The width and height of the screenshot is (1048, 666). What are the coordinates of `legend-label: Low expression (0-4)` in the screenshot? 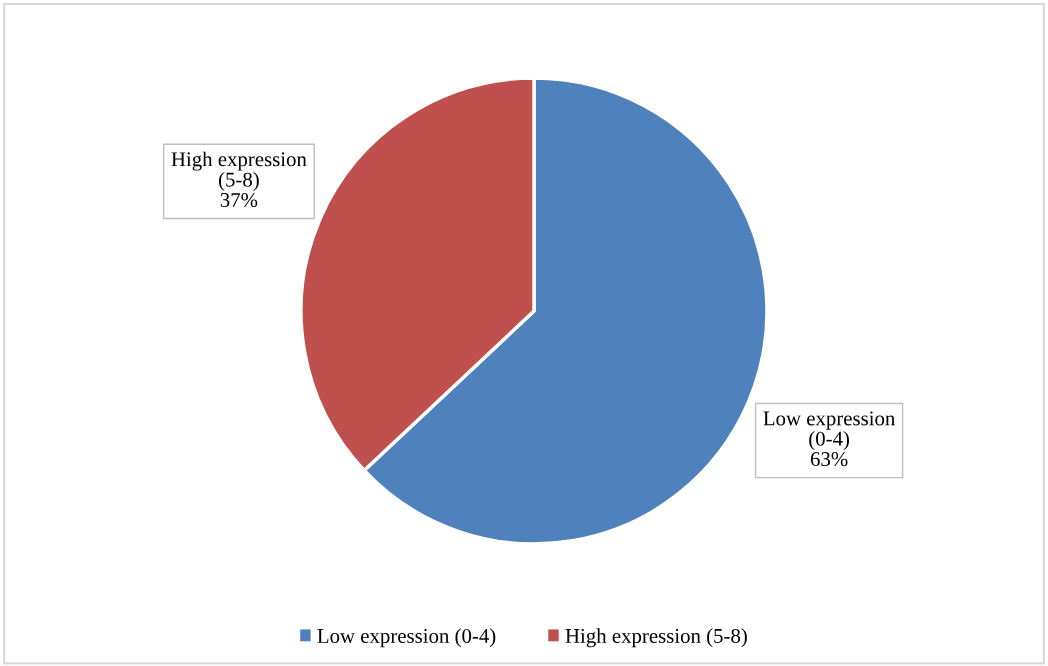 It's located at (406, 638).